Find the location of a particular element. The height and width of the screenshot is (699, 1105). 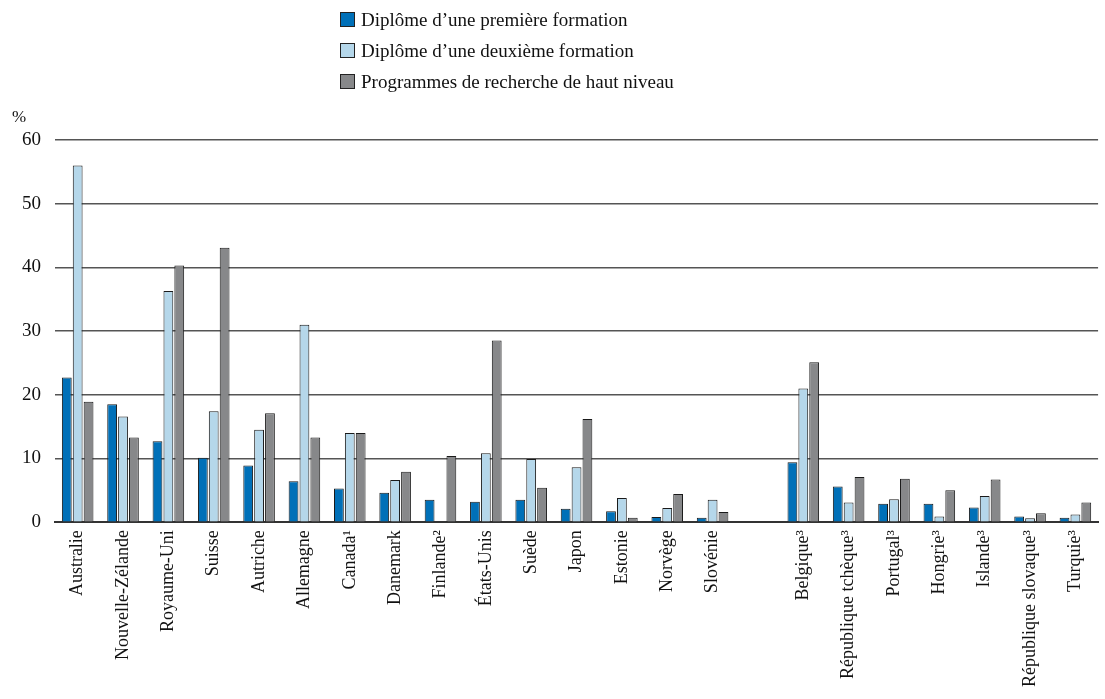

x-tick-label: Belgique³ is located at coordinates (802, 565).